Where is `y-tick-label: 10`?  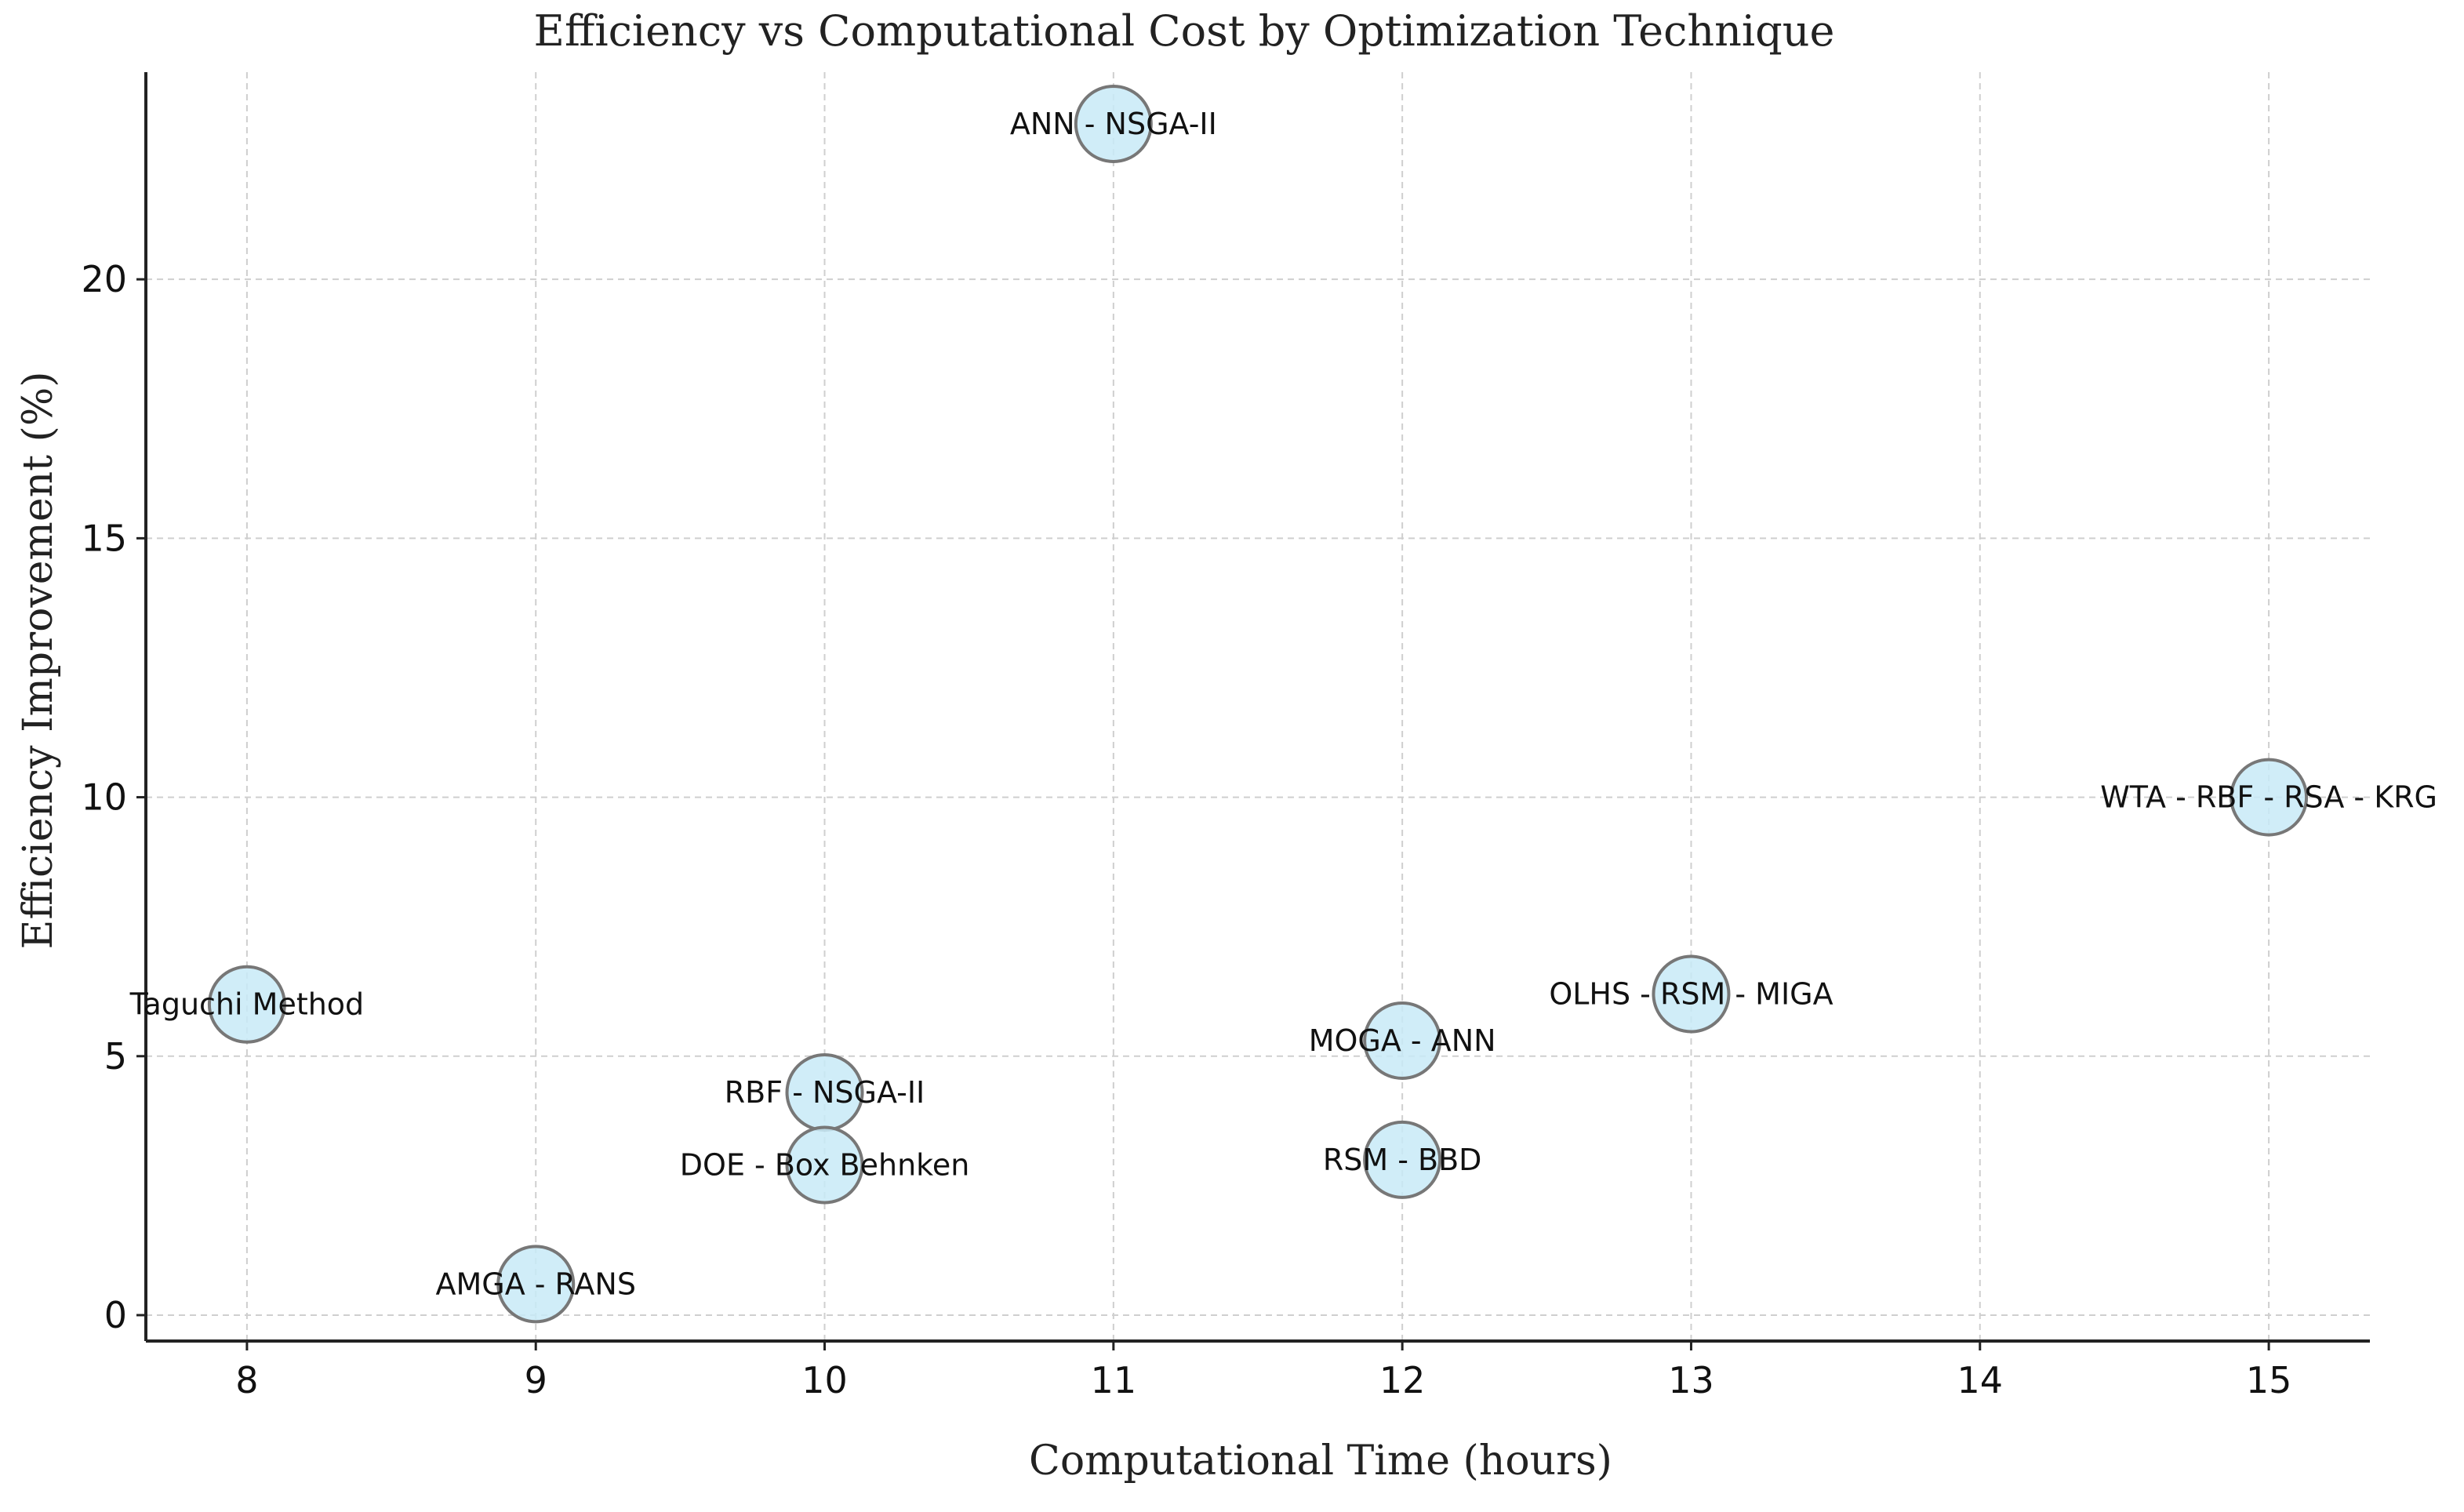 y-tick-label: 10 is located at coordinates (104, 797).